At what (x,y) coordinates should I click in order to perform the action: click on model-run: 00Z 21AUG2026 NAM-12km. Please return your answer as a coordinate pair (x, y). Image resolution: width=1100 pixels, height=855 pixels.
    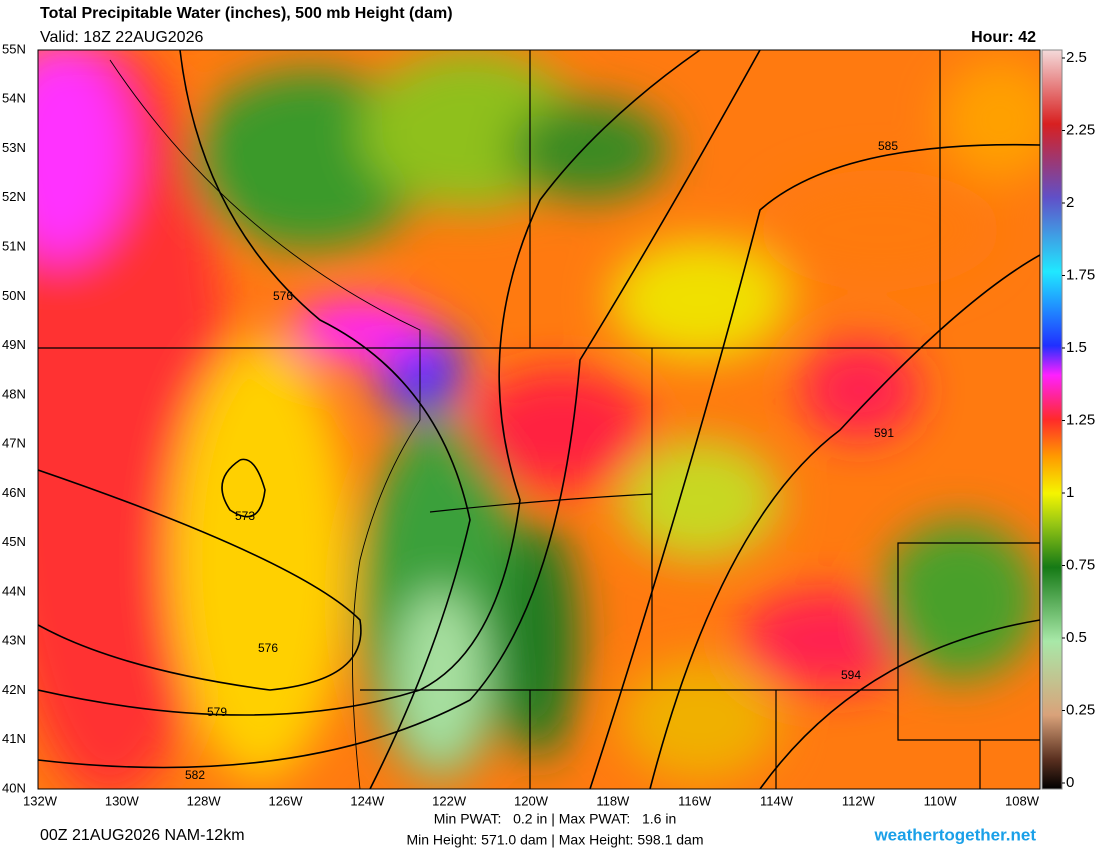
    Looking at the image, I should click on (142, 835).